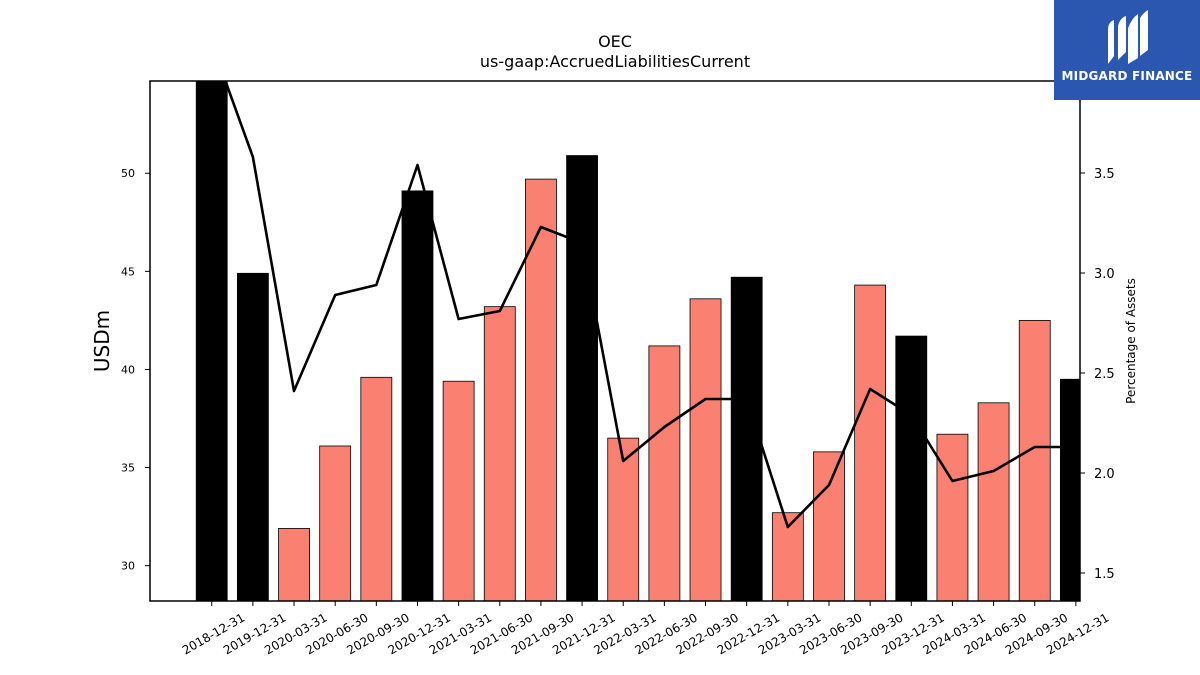 This screenshot has height=675, width=1200. What do you see at coordinates (128, 271) in the screenshot?
I see `y-tick-label: 45` at bounding box center [128, 271].